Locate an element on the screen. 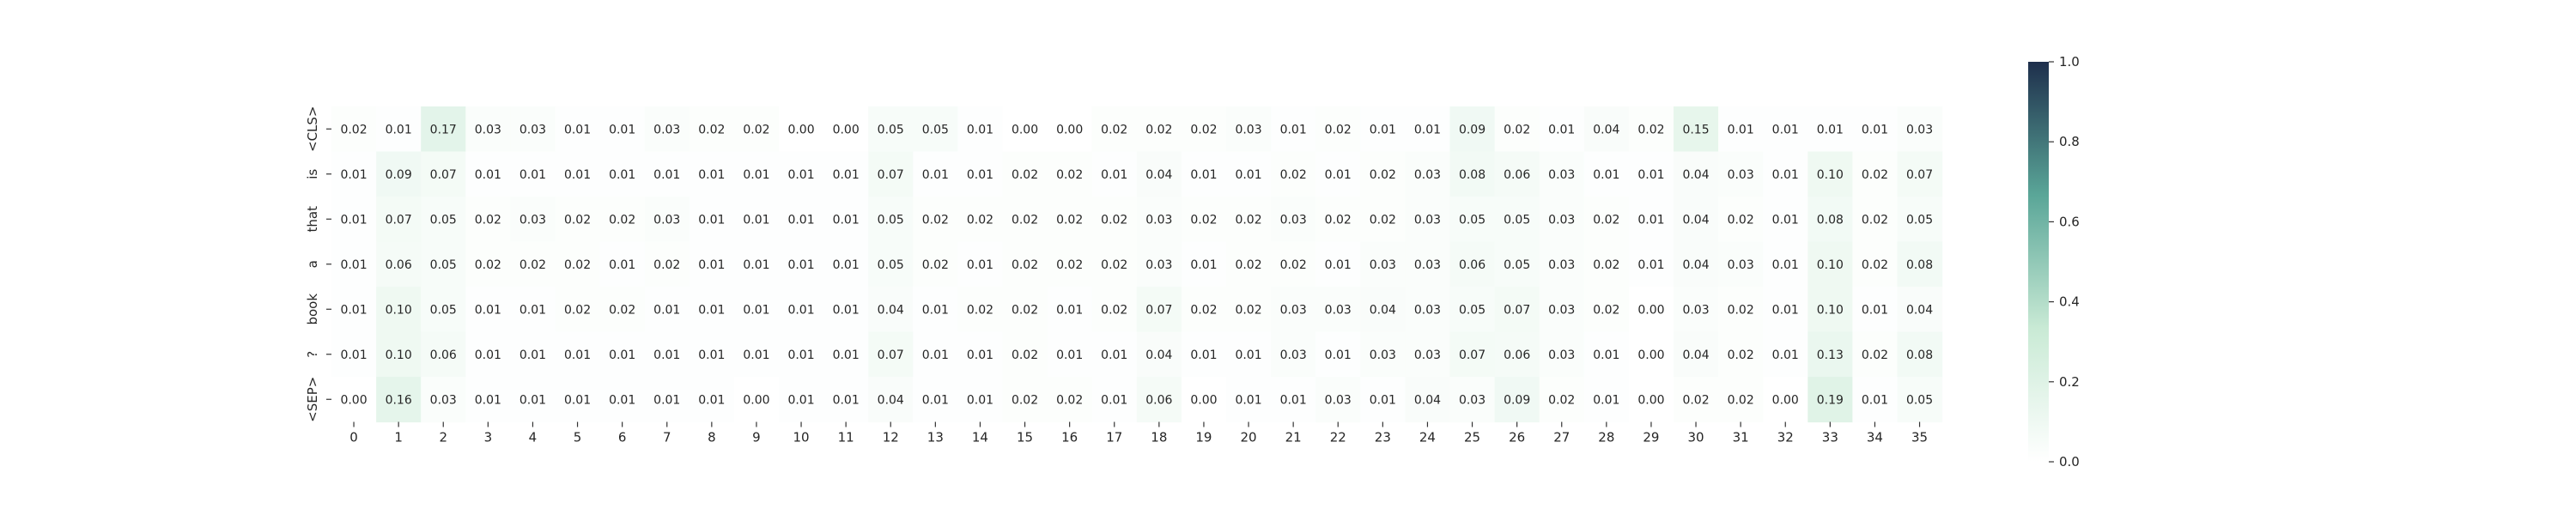 This screenshot has width=2576, height=515. colorbar-tick-label: 0.4 is located at coordinates (2069, 302).